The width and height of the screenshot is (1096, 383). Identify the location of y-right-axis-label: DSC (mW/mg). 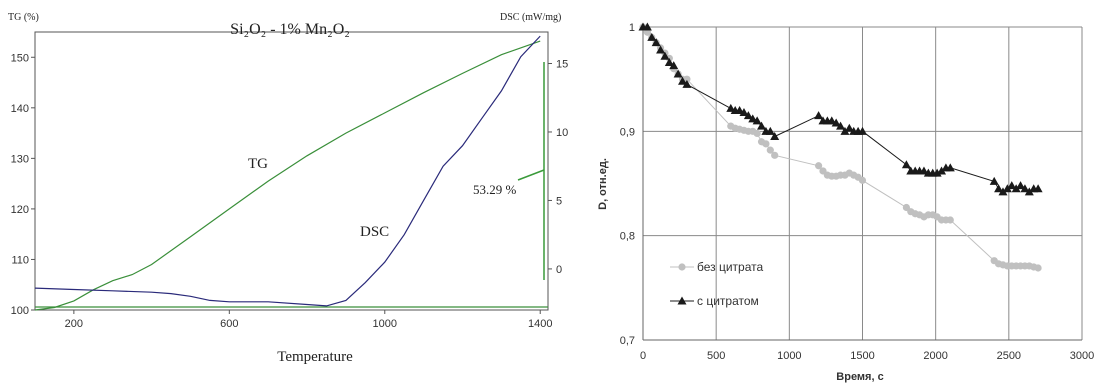
(530, 17).